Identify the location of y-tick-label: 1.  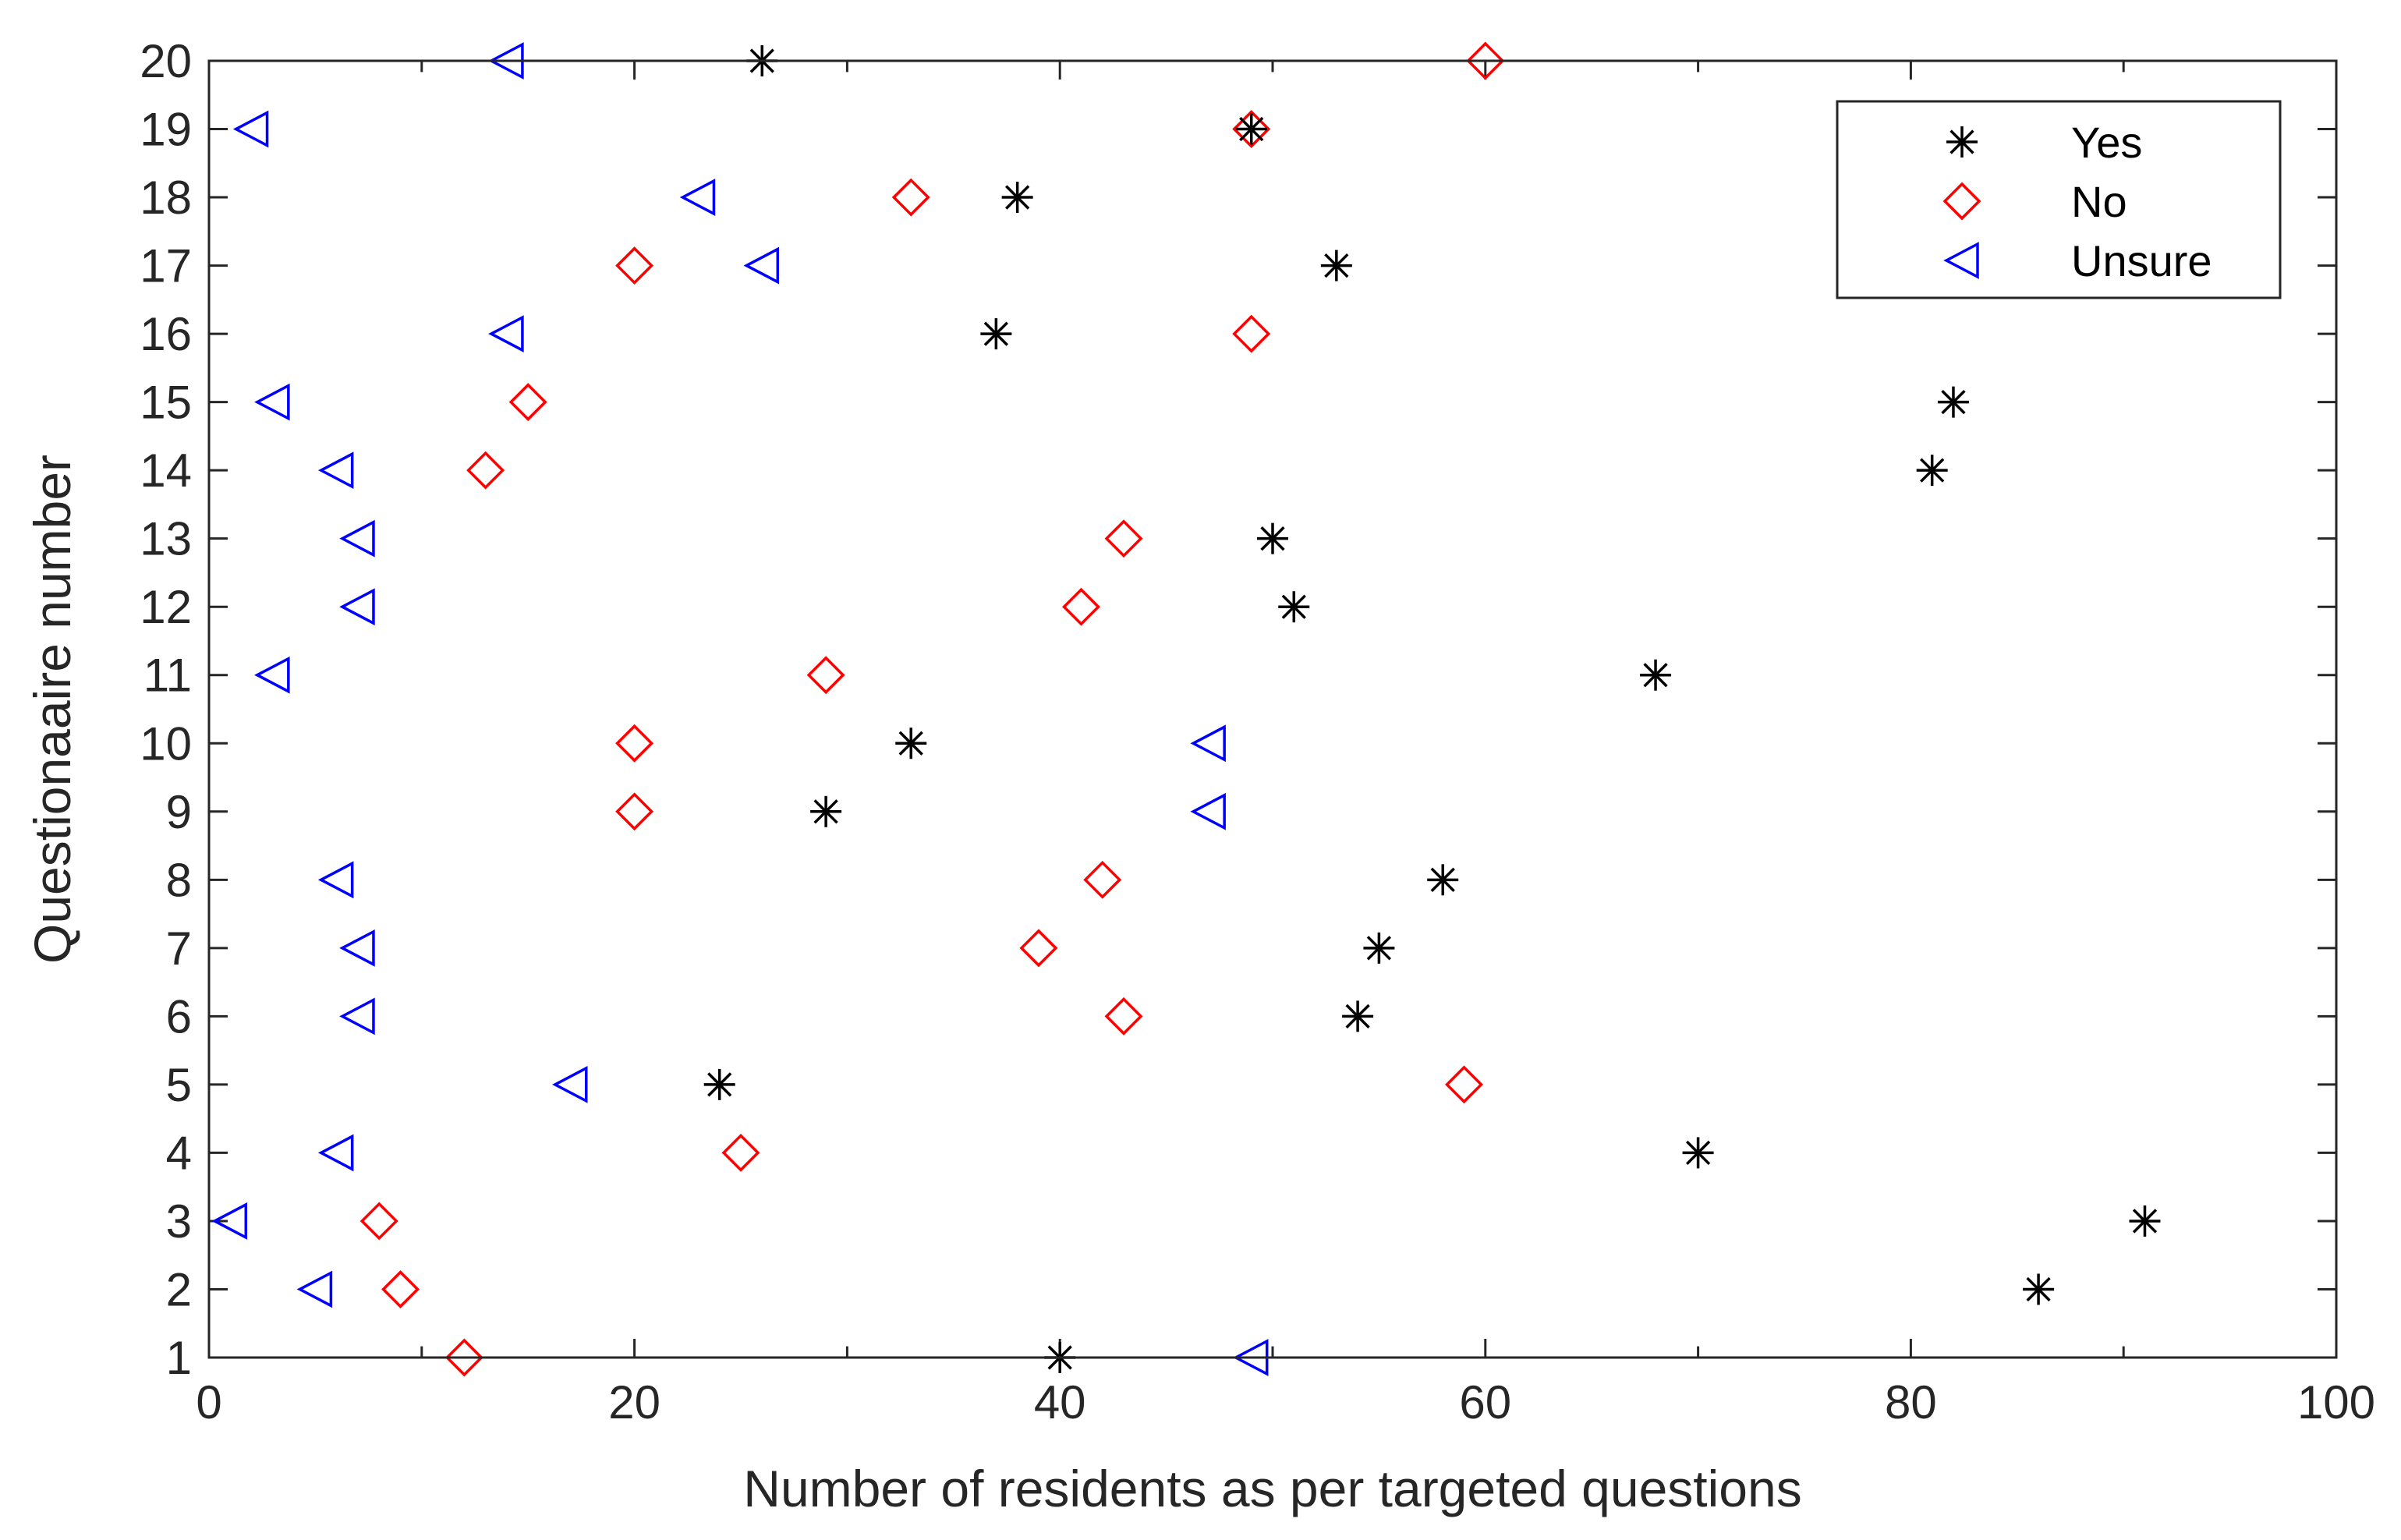
(179, 1358).